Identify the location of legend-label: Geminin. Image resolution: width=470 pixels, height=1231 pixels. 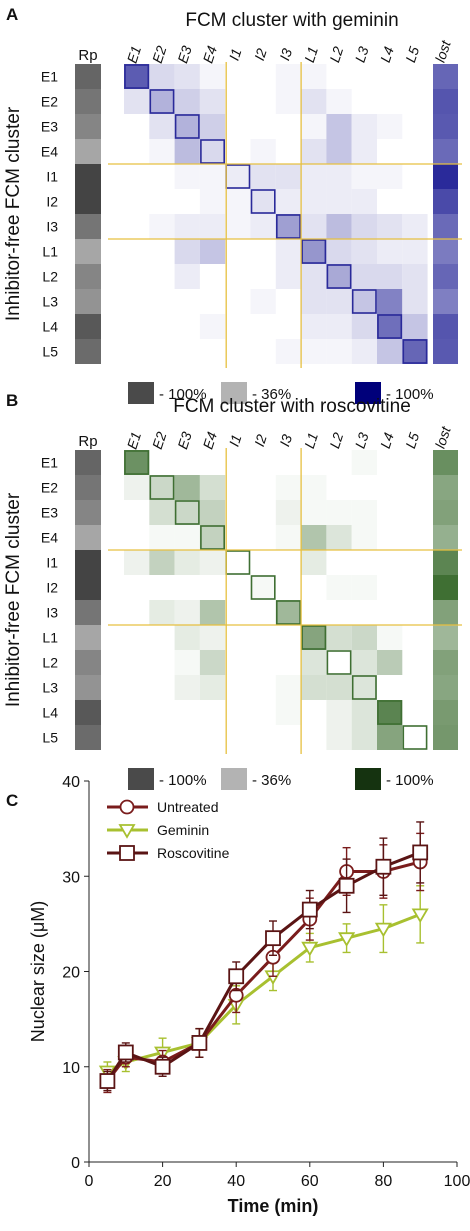
(183, 830).